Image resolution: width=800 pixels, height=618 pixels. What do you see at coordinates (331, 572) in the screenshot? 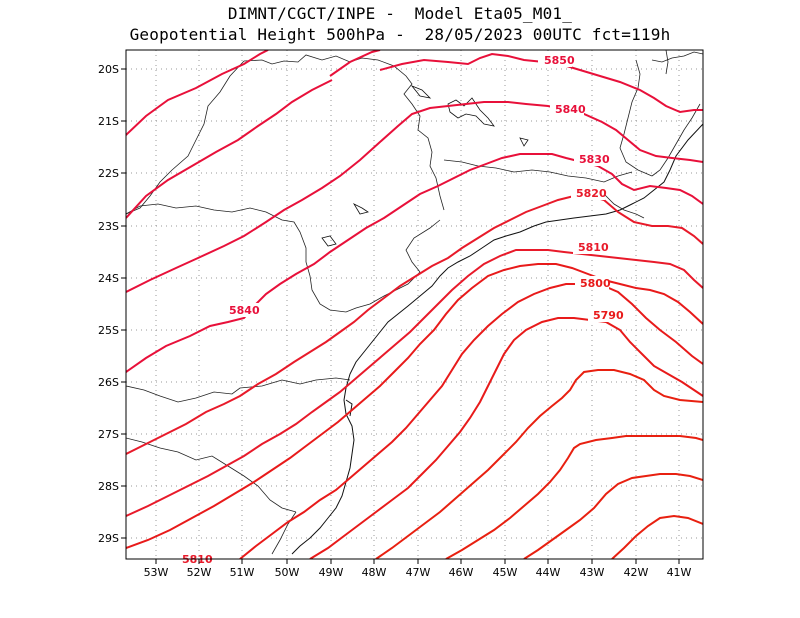
I see `x-tick-label: 49W` at bounding box center [331, 572].